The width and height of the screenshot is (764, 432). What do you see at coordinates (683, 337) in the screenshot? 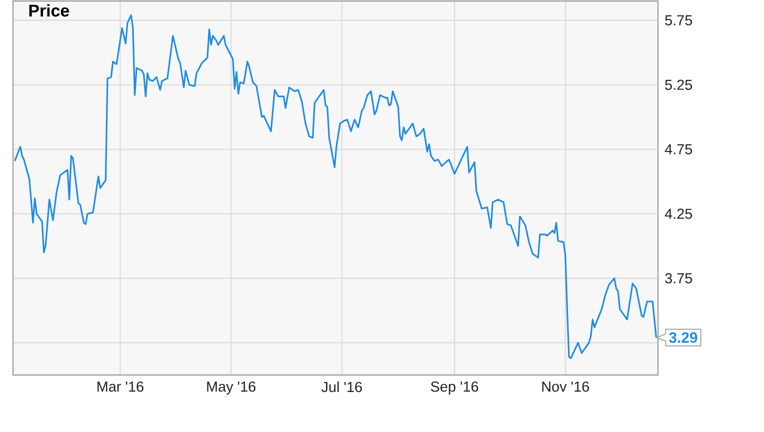
I see `annotation: 3.29` at bounding box center [683, 337].